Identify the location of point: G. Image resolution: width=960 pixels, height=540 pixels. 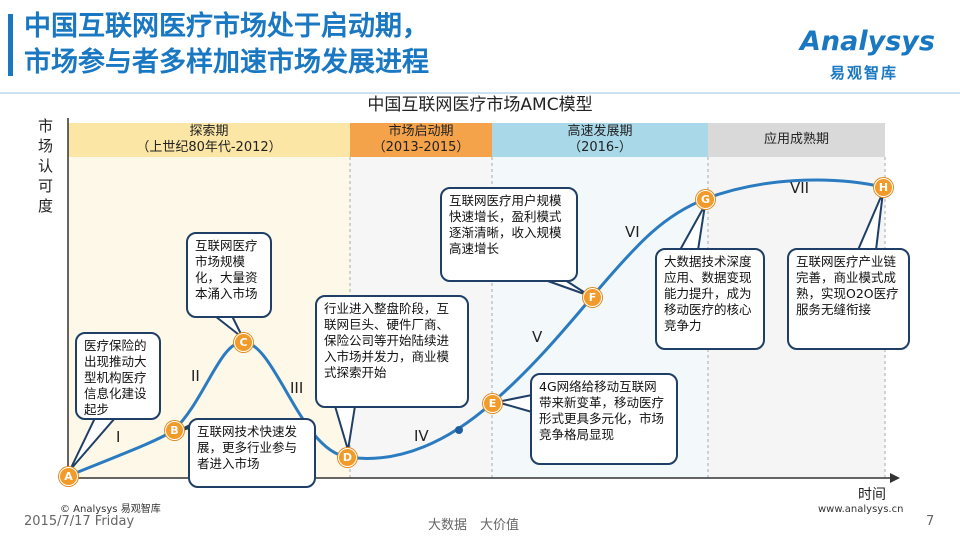
(705, 199).